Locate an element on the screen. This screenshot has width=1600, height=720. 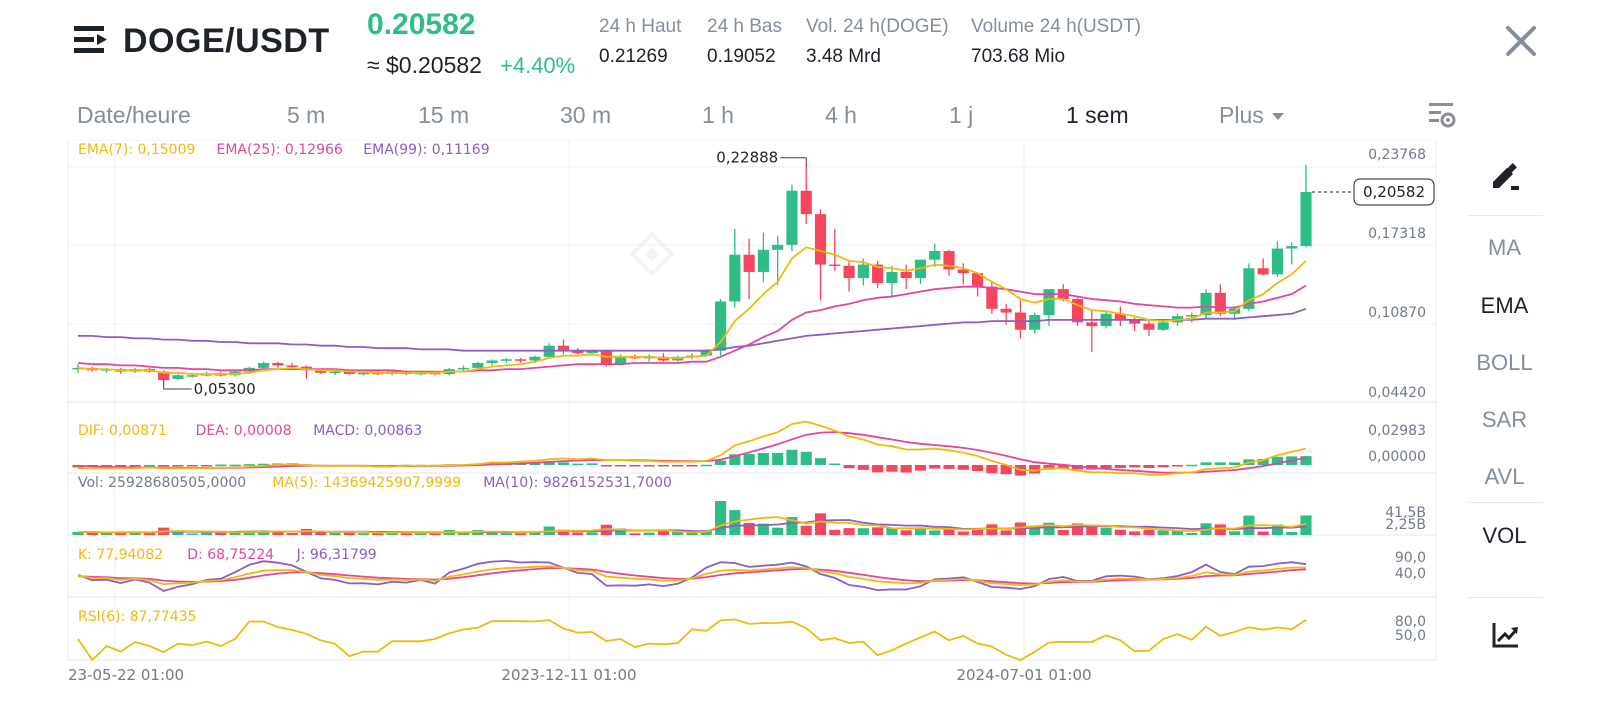
volume-legend-item: MA(5): 14369425907,9999 is located at coordinates (366, 483).